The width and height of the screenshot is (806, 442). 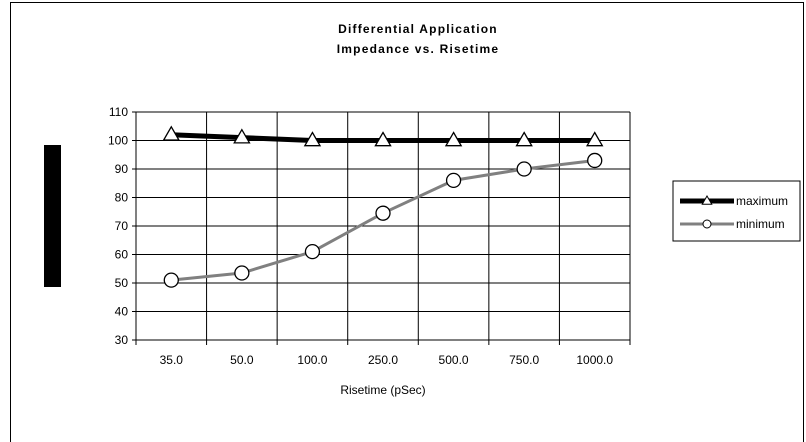 What do you see at coordinates (418, 29) in the screenshot?
I see `chart-title: Differential Application` at bounding box center [418, 29].